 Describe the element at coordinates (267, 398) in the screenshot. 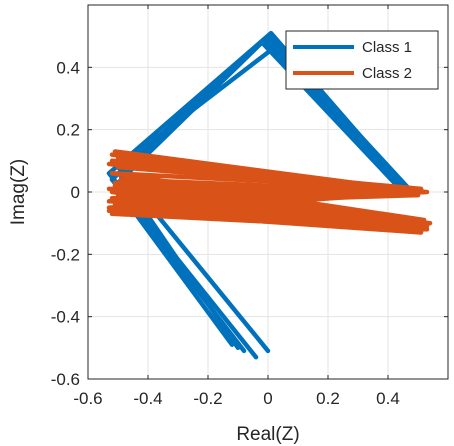

I see `x-tick-label: 0` at that location.